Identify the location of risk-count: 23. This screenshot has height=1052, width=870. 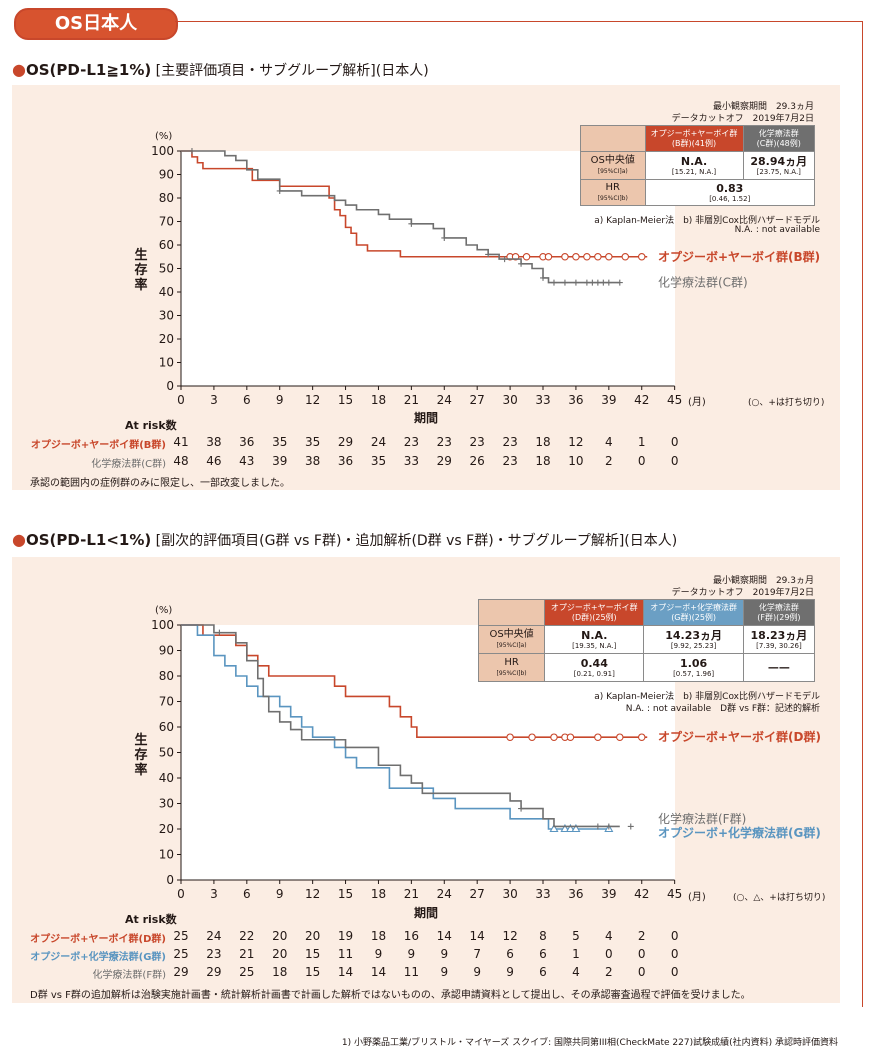
(477, 442).